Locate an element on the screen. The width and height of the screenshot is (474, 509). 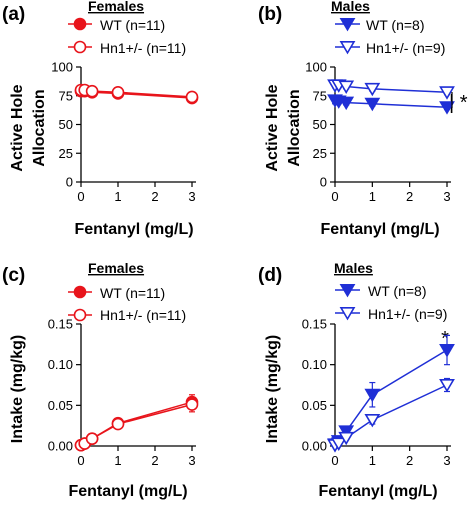
panel-d-letter: (d) is located at coordinates (270, 275).